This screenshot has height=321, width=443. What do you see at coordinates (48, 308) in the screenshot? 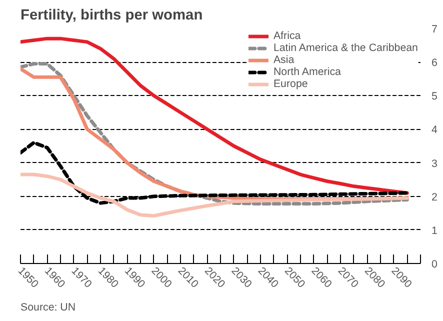
I see `source-note: Source: UN` at bounding box center [48, 308].